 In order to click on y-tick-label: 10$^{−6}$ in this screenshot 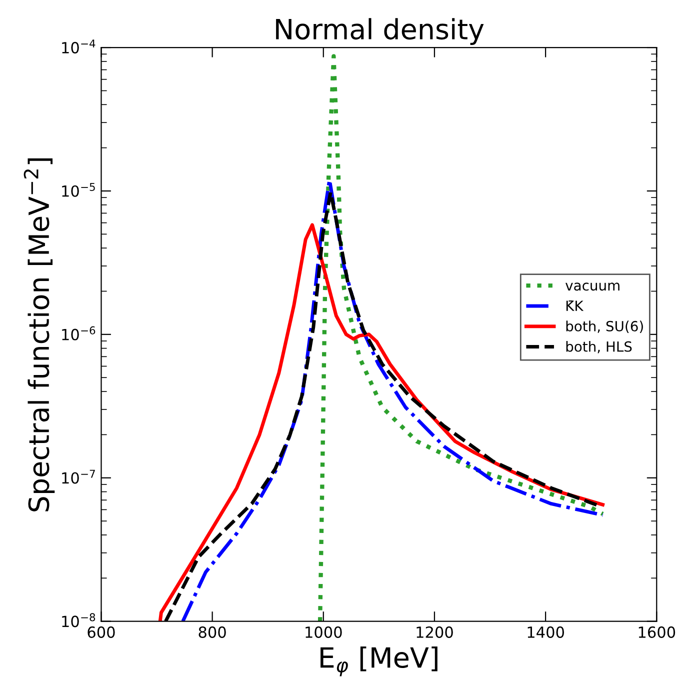, I will do `click(79, 333)`.